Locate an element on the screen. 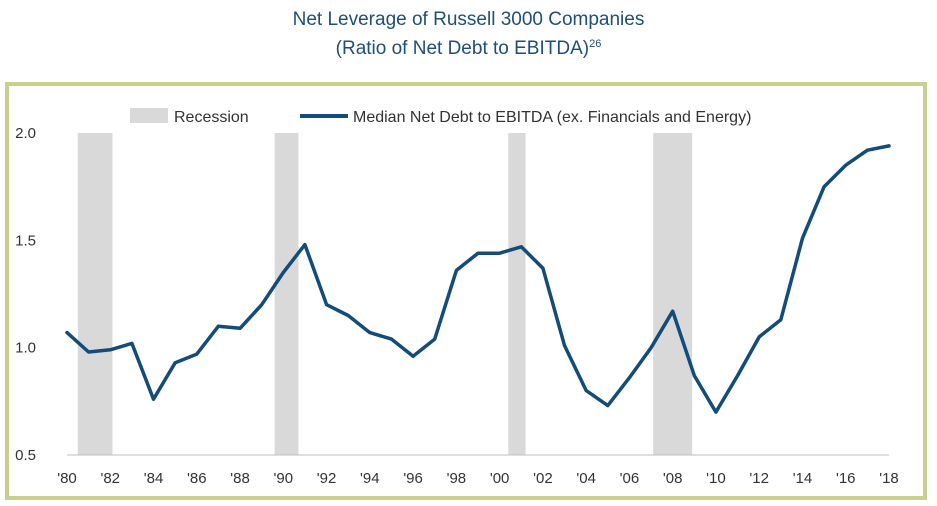  x-tick-label: '88 is located at coordinates (240, 478).